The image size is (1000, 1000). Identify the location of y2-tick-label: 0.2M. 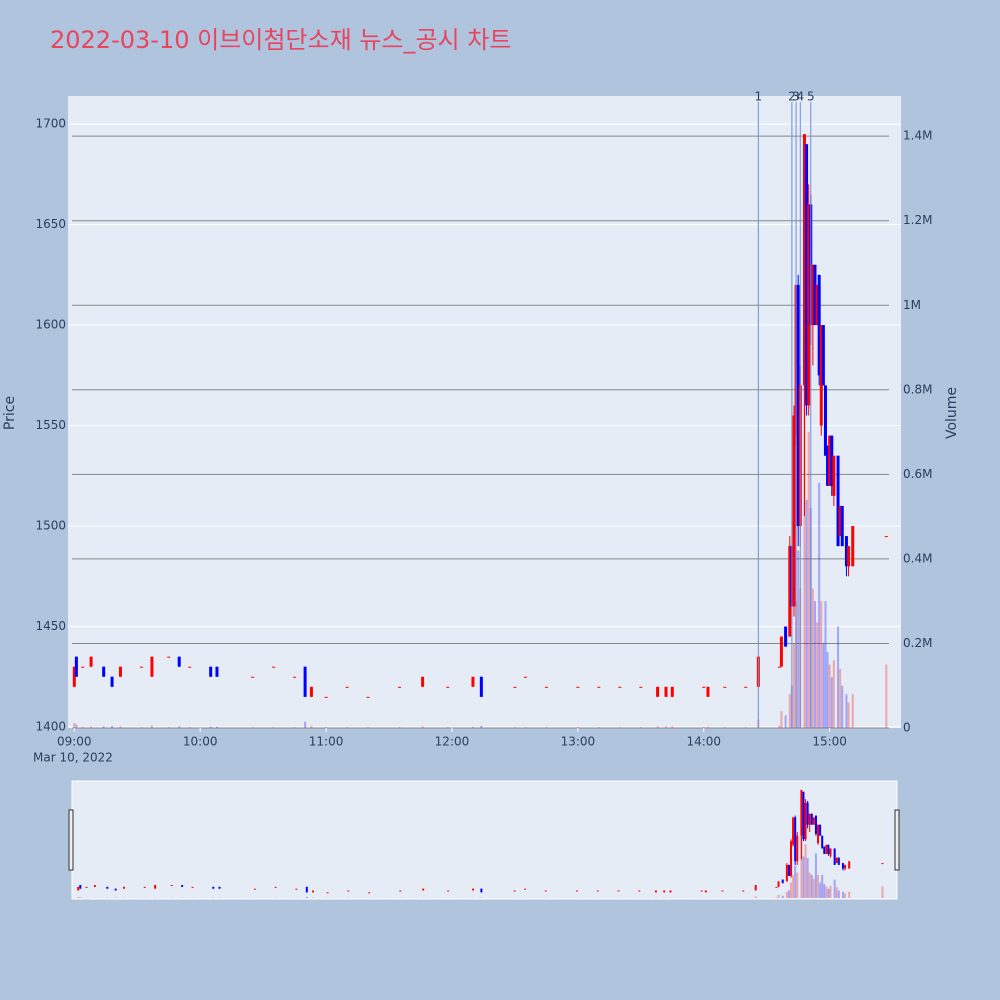
(917, 643).